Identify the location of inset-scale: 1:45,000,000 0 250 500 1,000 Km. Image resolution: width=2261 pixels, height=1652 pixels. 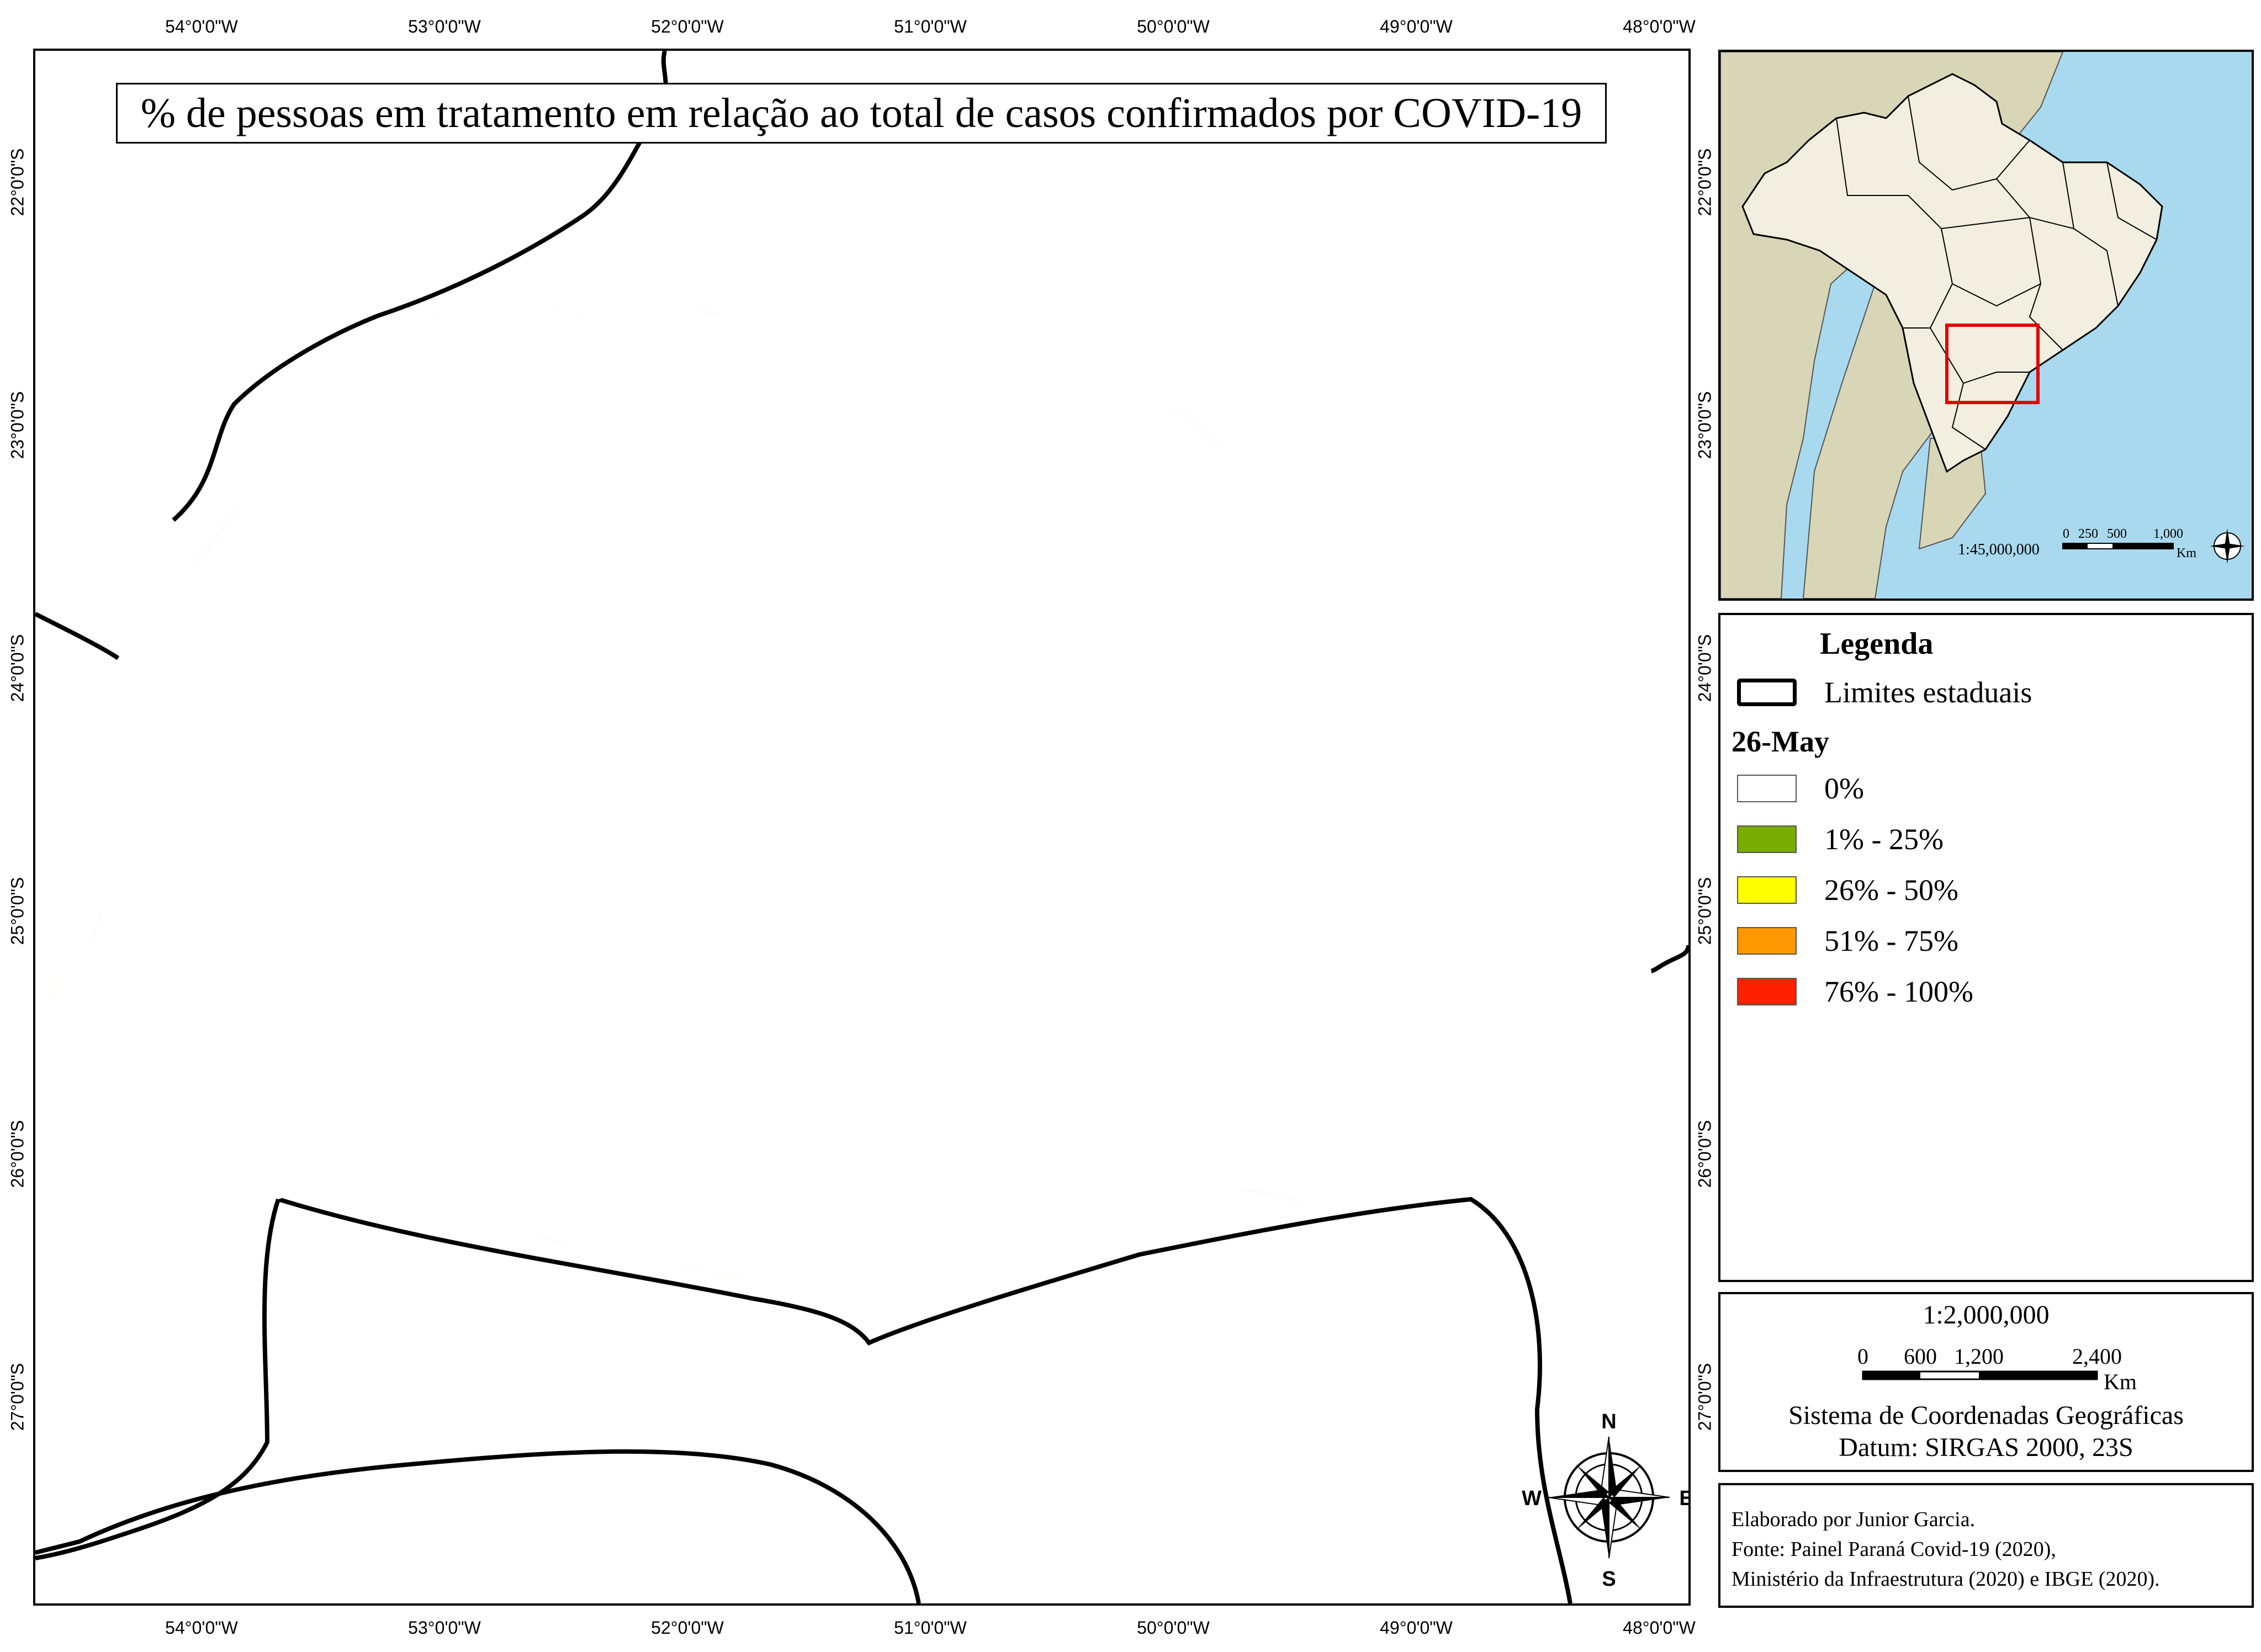
(2102, 545).